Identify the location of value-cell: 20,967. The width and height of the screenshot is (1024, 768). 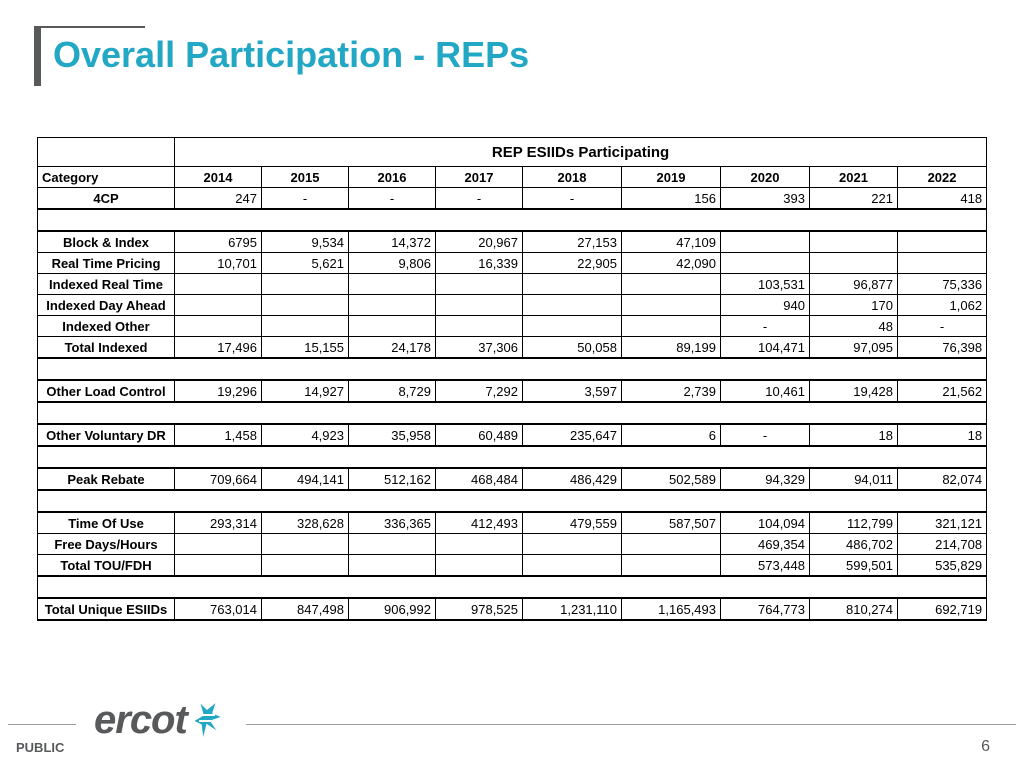
(479, 241).